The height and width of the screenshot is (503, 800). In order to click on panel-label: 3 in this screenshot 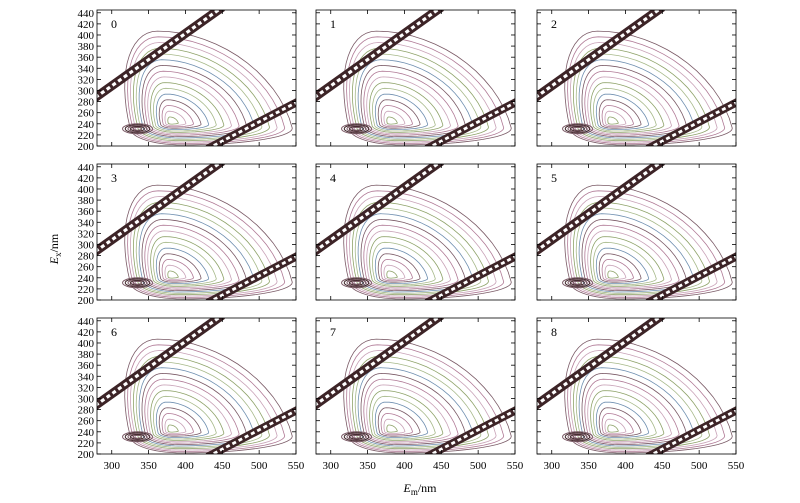, I will do `click(114, 178)`.